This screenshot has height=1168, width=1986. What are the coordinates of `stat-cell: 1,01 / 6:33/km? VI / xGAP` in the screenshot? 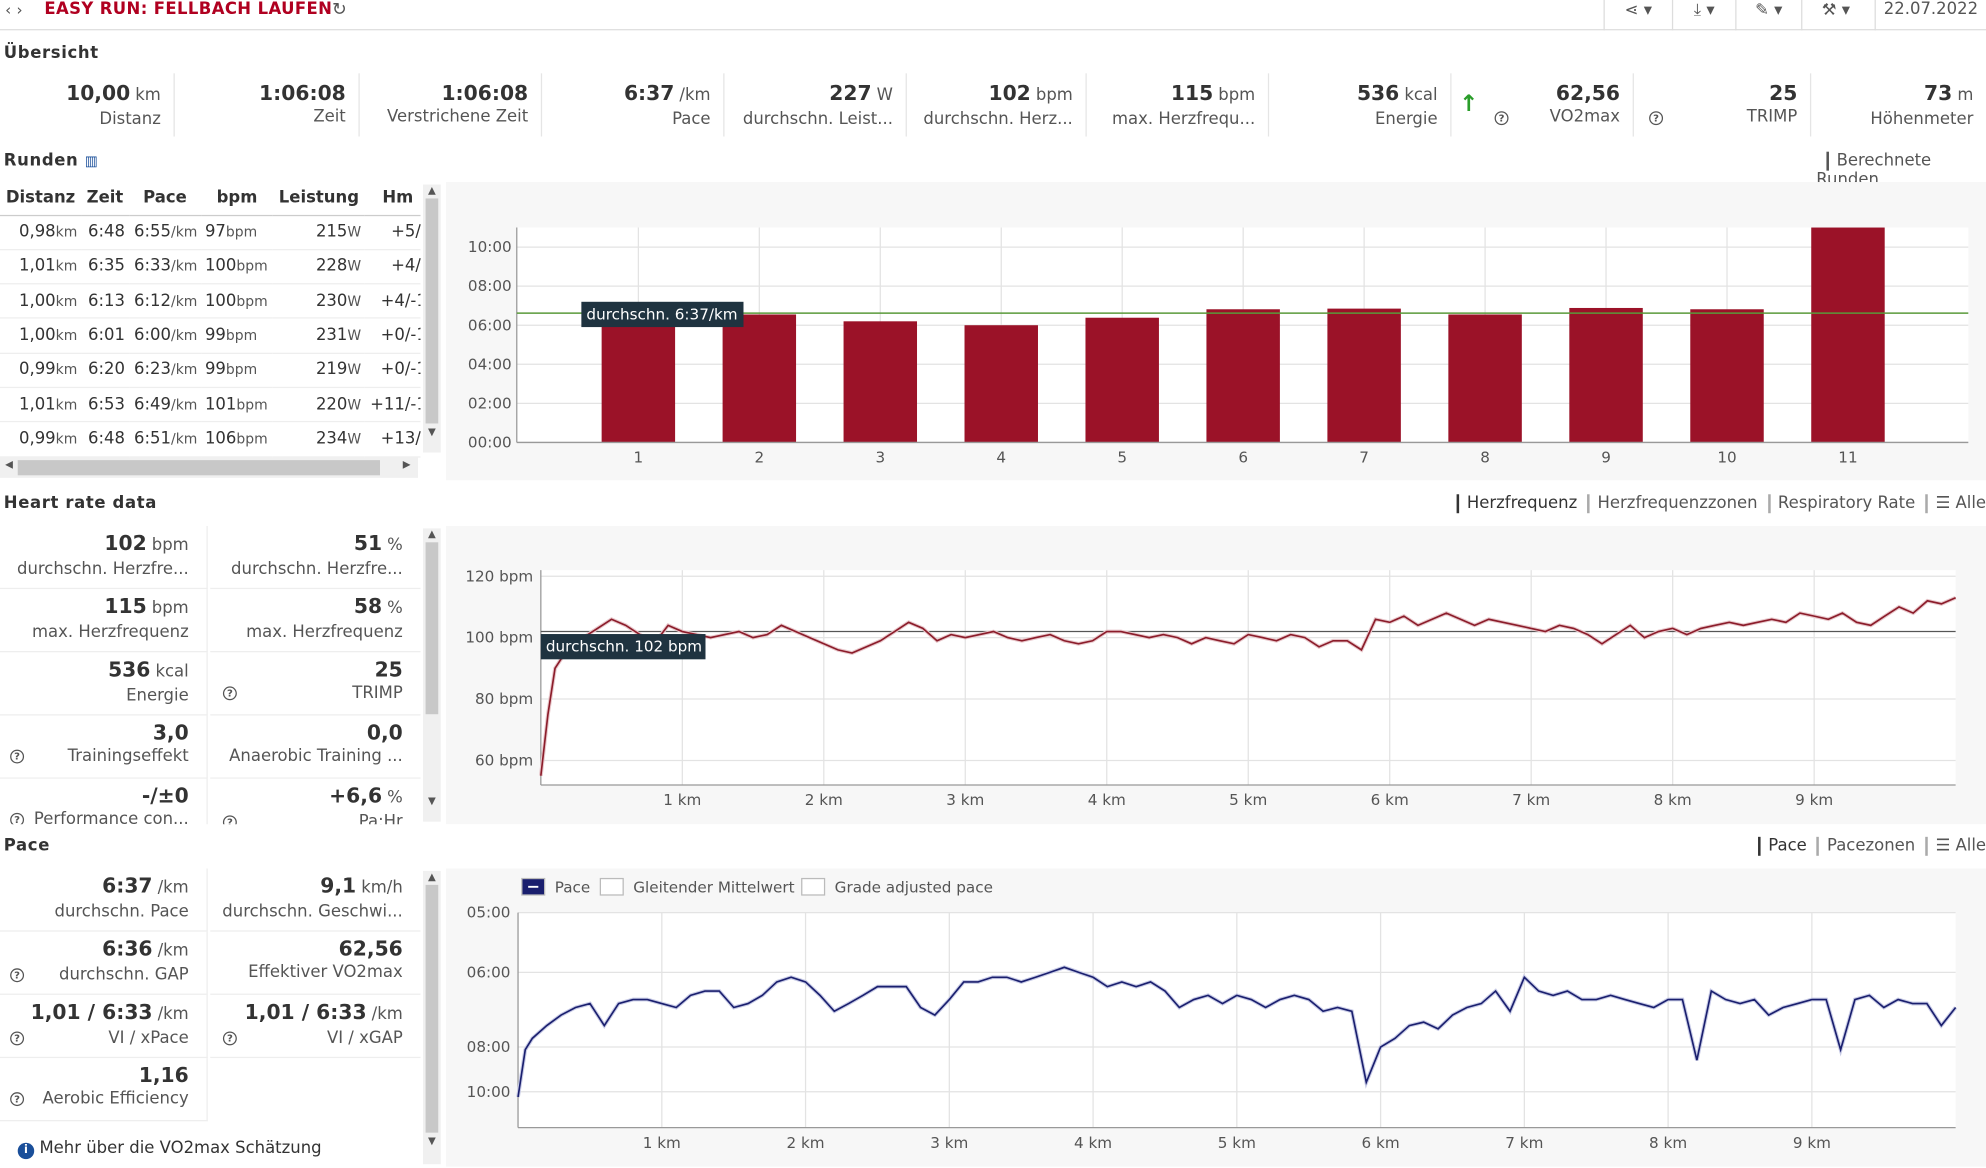 It's located at (315, 1027).